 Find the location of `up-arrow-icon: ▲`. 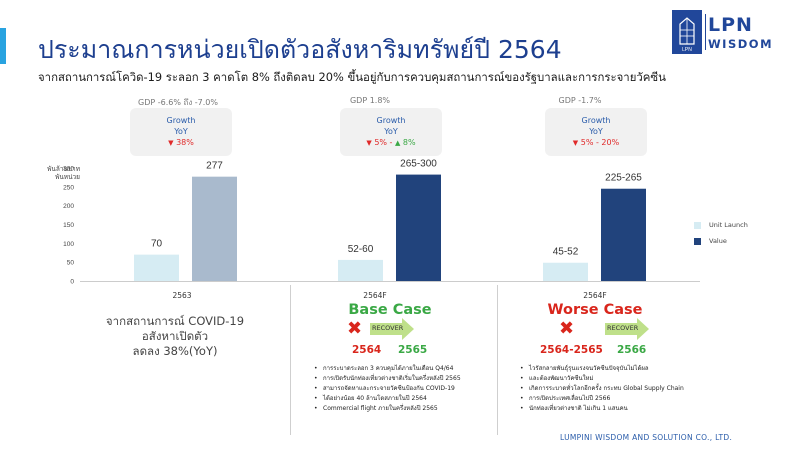

up-arrow-icon: ▲ is located at coordinates (397, 143).